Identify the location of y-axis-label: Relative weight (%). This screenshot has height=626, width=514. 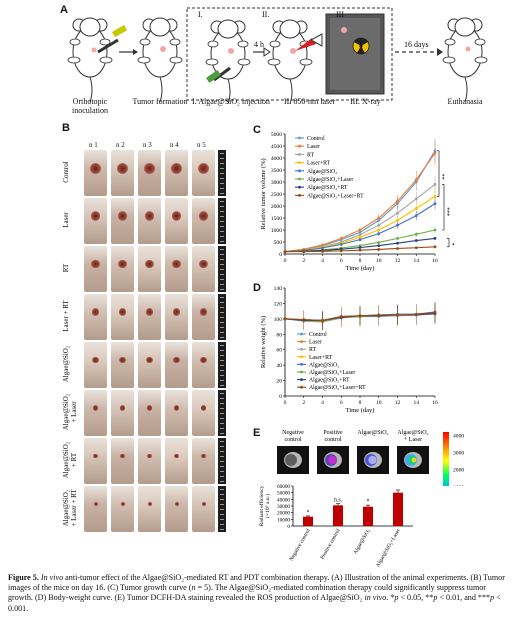
(263, 342).